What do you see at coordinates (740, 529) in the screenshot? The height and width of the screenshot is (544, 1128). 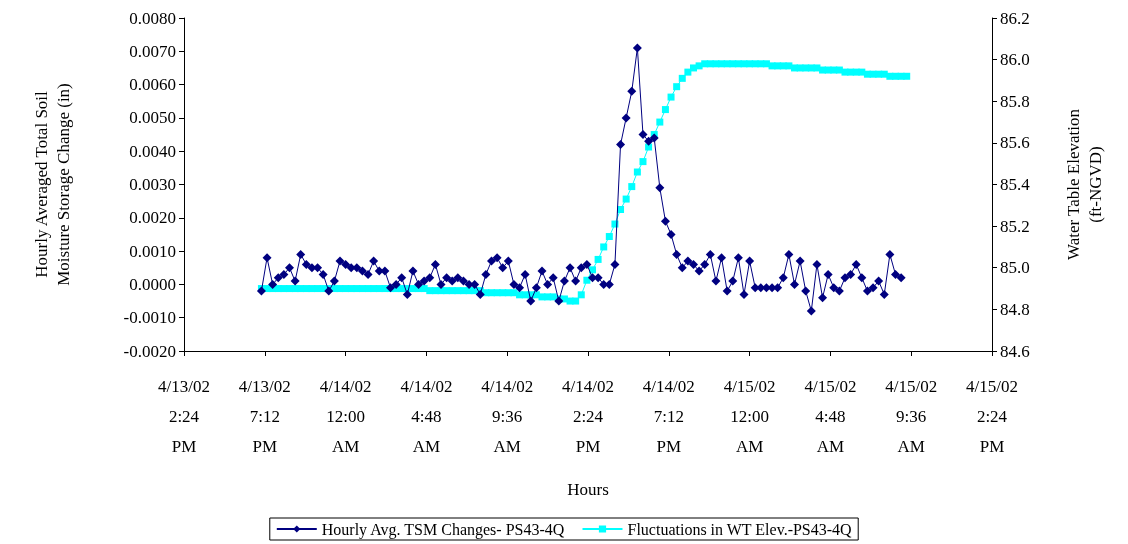 I see `legend-label: Fluctuations in WT Elev.-PS43-4Q` at bounding box center [740, 529].